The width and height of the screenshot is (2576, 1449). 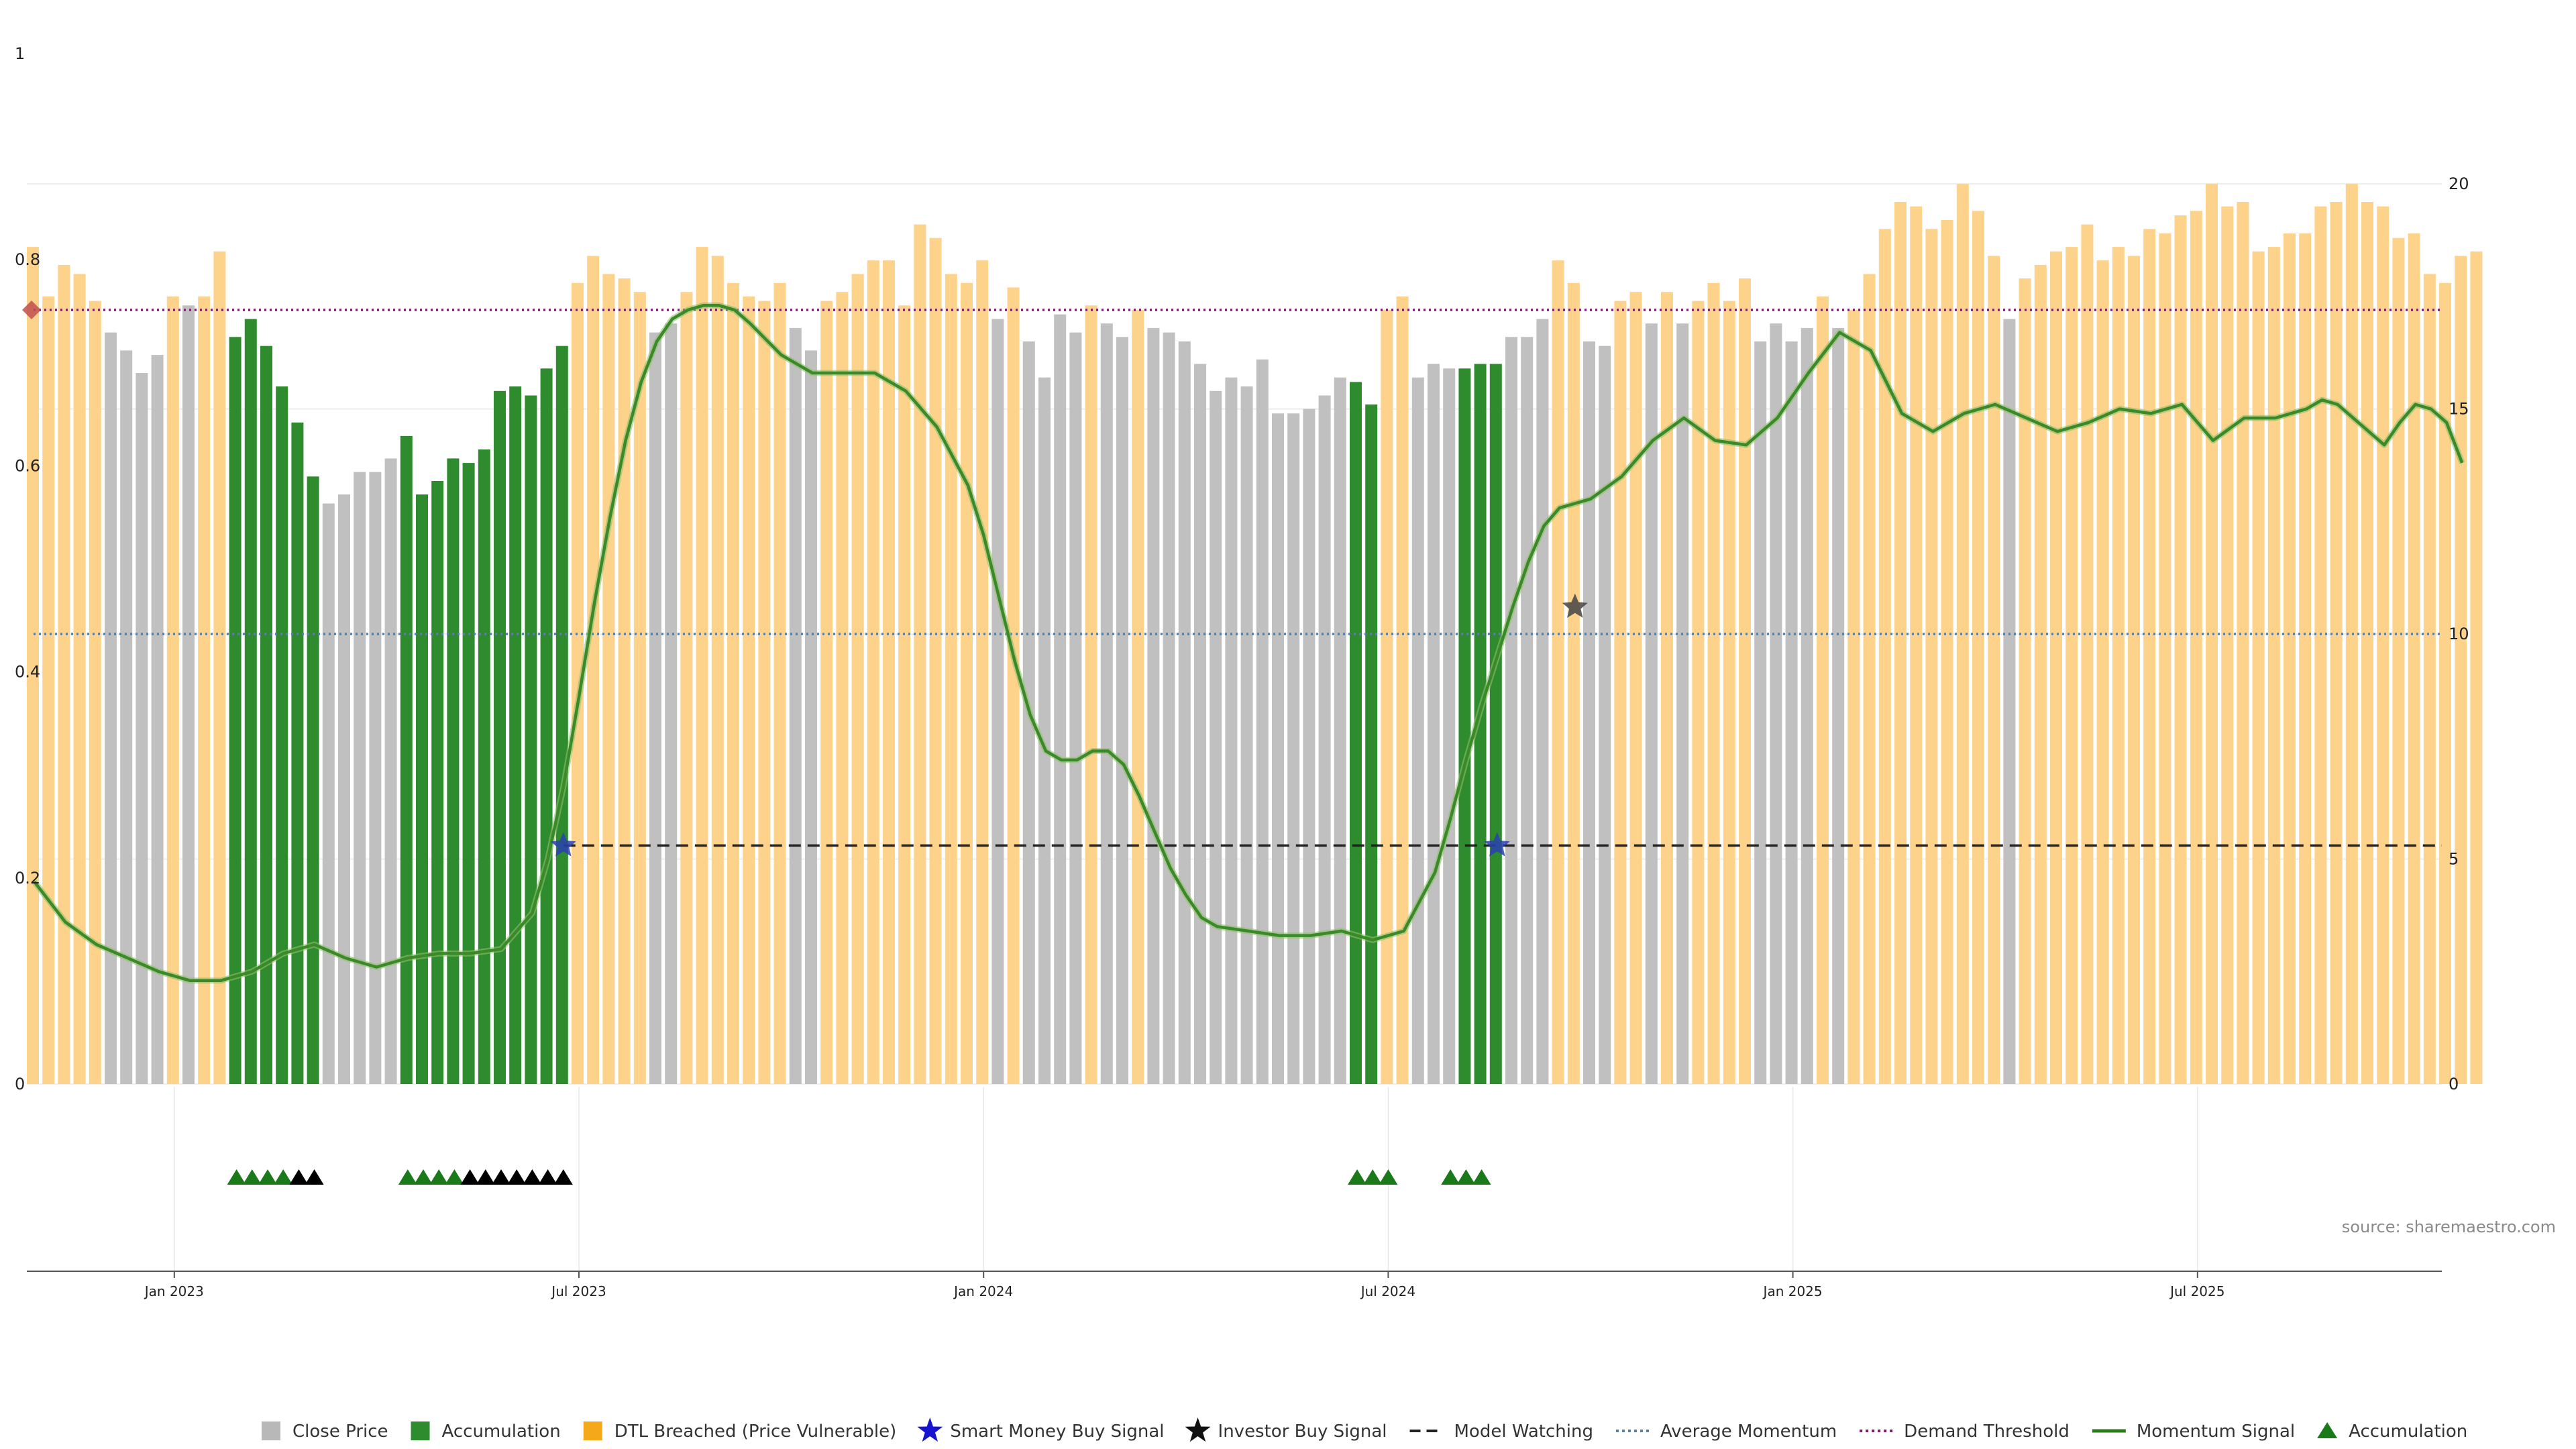 What do you see at coordinates (27, 259) in the screenshot?
I see `left-axis-tick-label: 0.8` at bounding box center [27, 259].